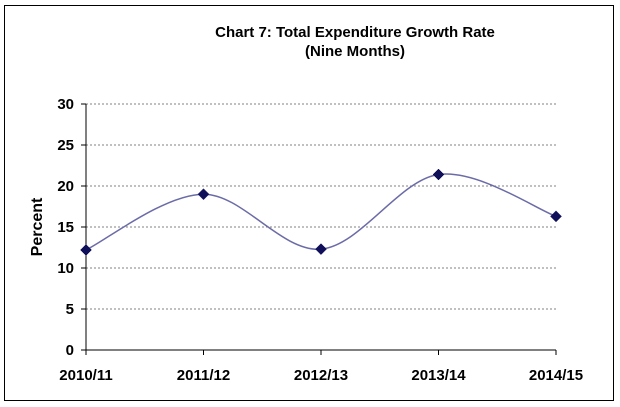 The height and width of the screenshot is (407, 620). I want to click on x-tick-label: 2013/14, so click(438, 375).